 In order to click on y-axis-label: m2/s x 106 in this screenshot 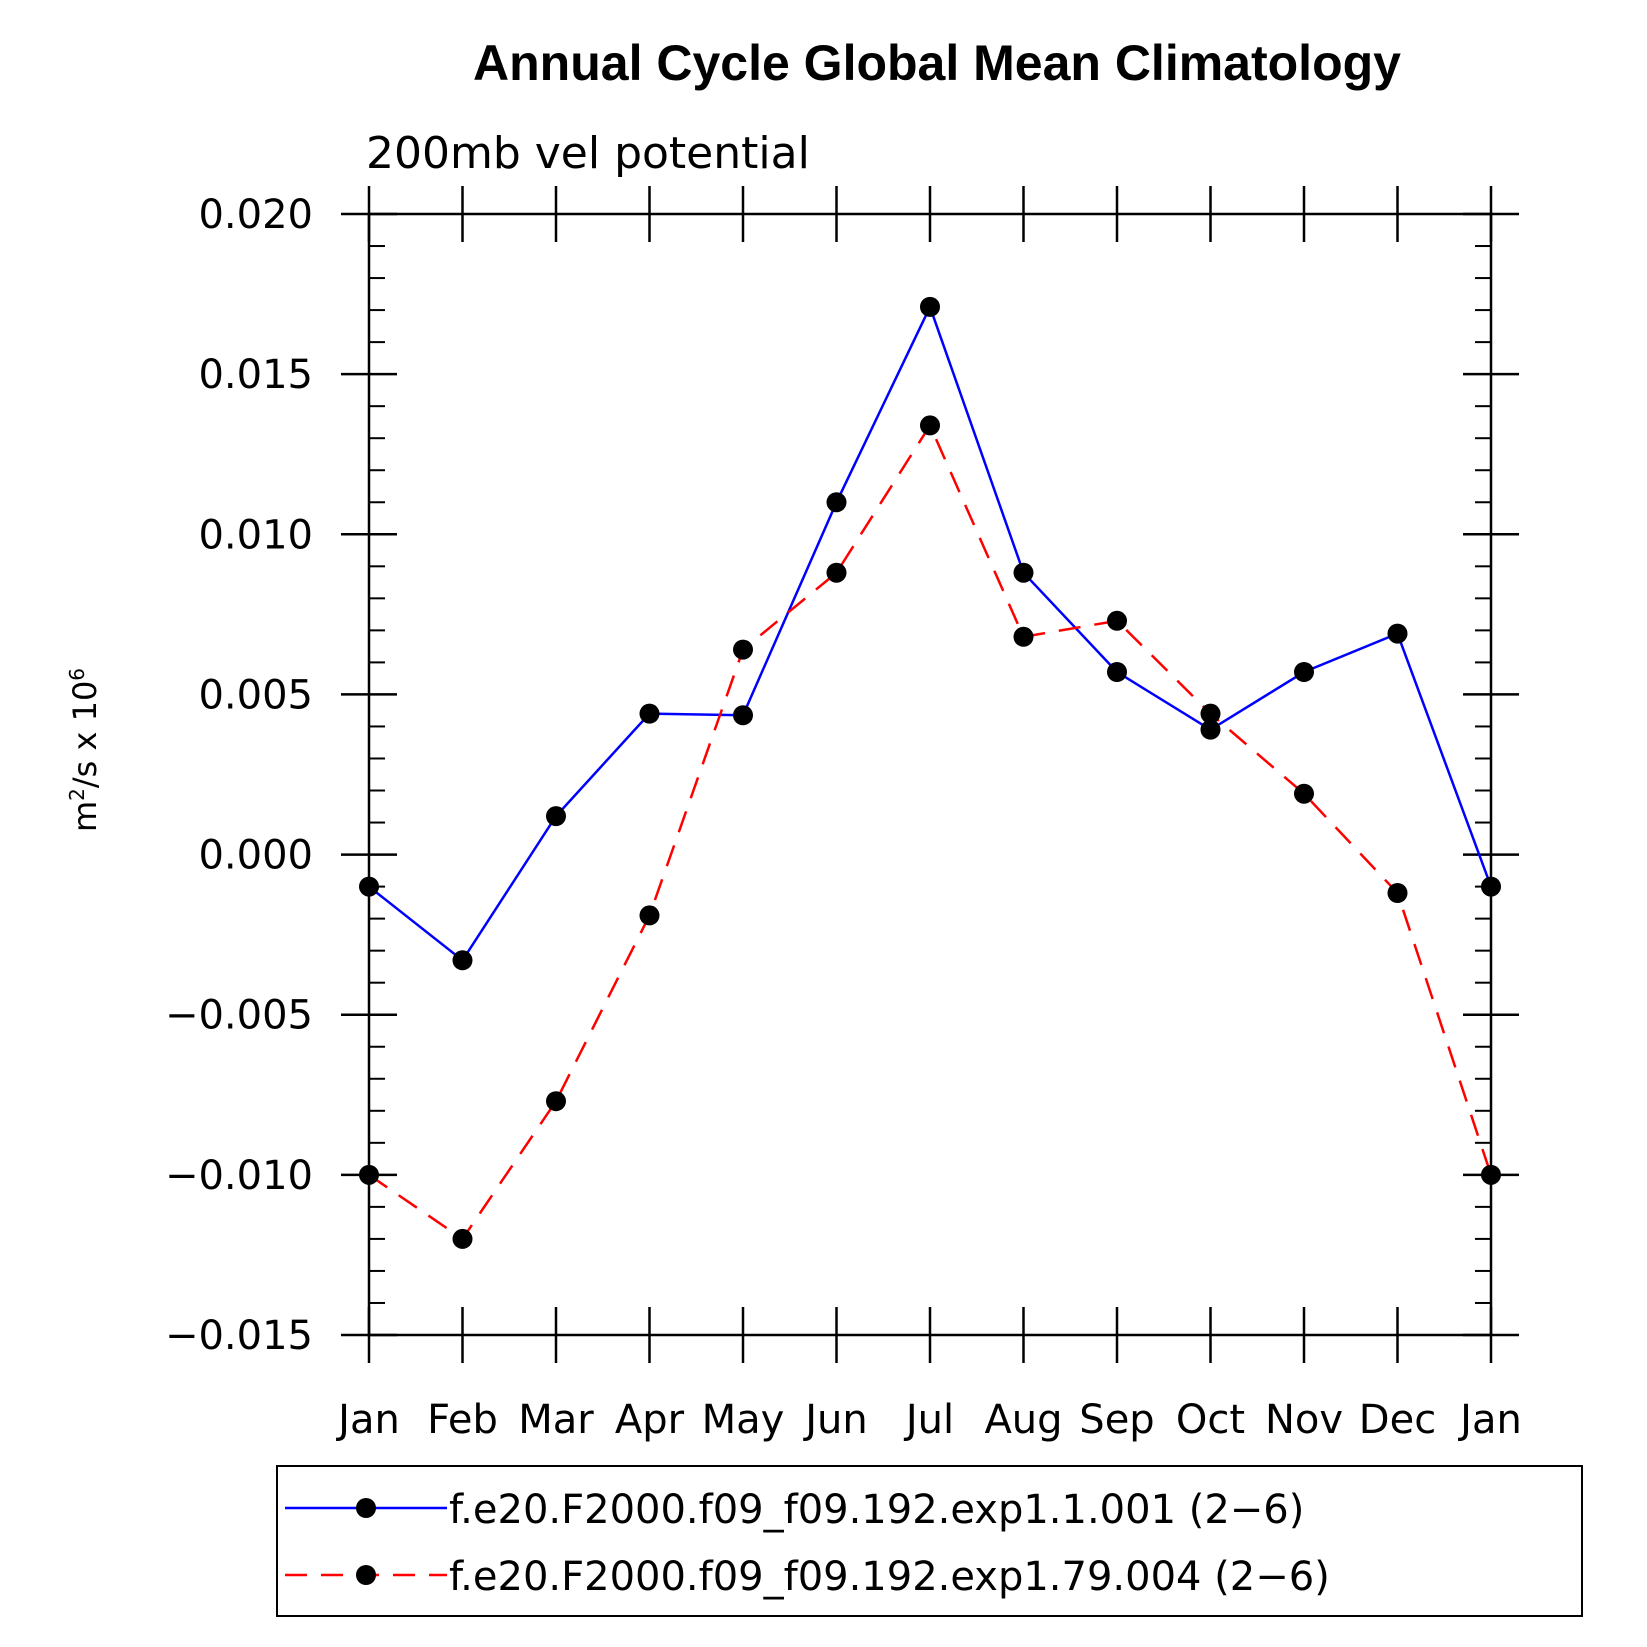, I will do `click(84, 750)`.